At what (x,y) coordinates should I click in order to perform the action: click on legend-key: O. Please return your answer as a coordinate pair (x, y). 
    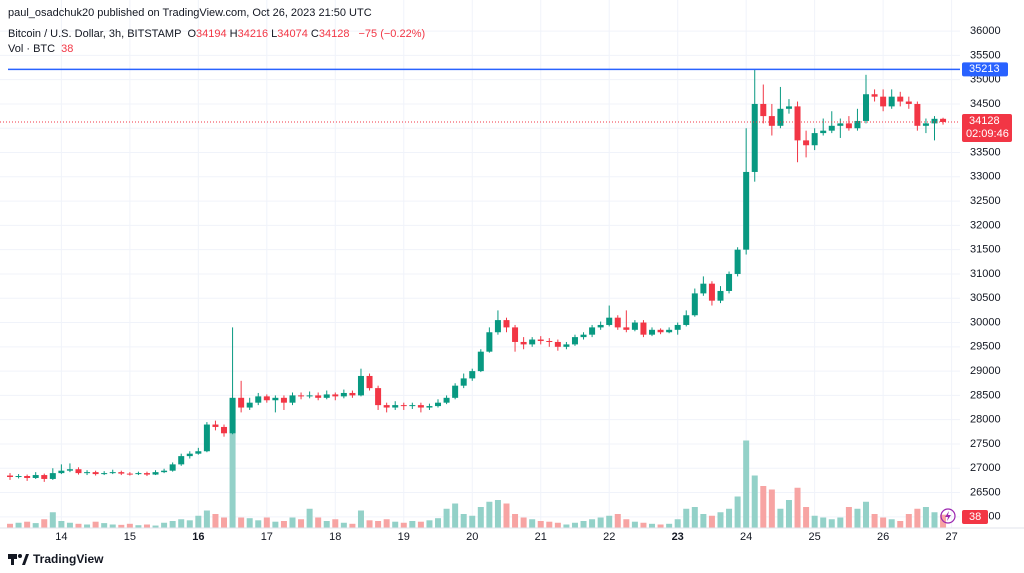
    Looking at the image, I should click on (192, 34).